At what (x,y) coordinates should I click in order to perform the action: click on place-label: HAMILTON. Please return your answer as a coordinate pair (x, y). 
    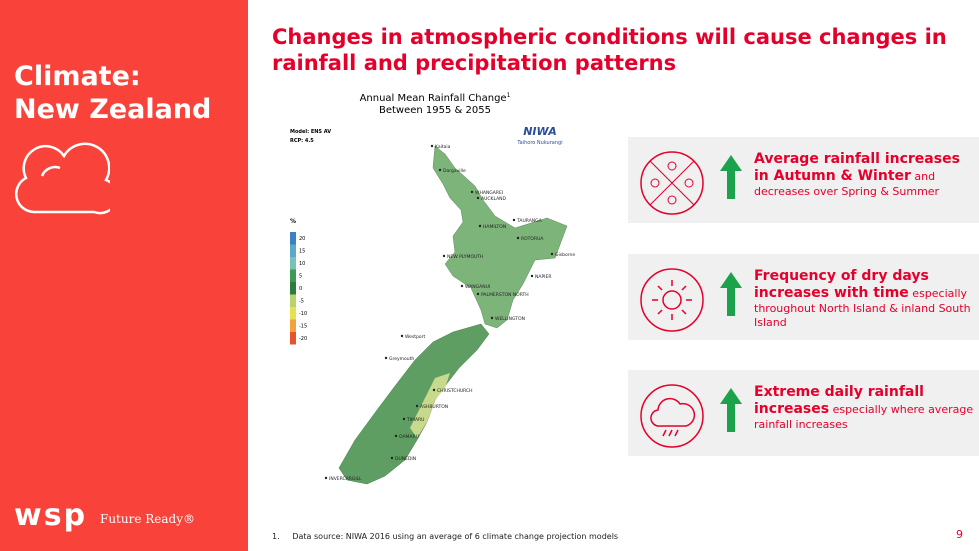
    Looking at the image, I should click on (494, 227).